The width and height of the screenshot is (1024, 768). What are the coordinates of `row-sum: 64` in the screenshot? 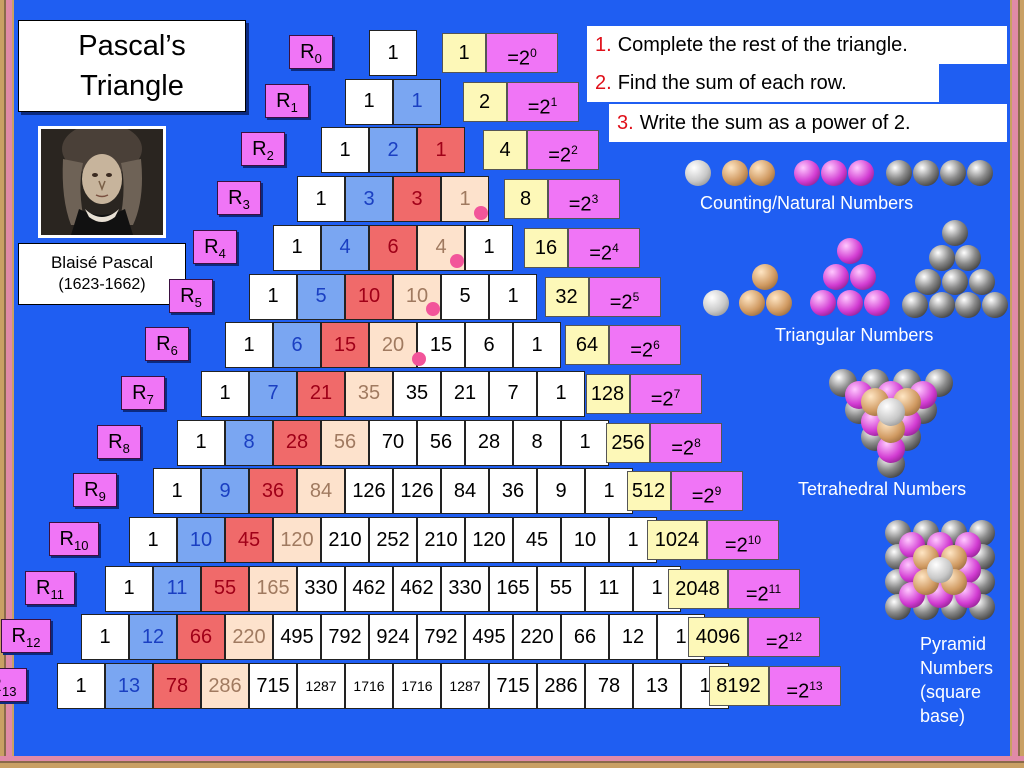 It's located at (587, 345).